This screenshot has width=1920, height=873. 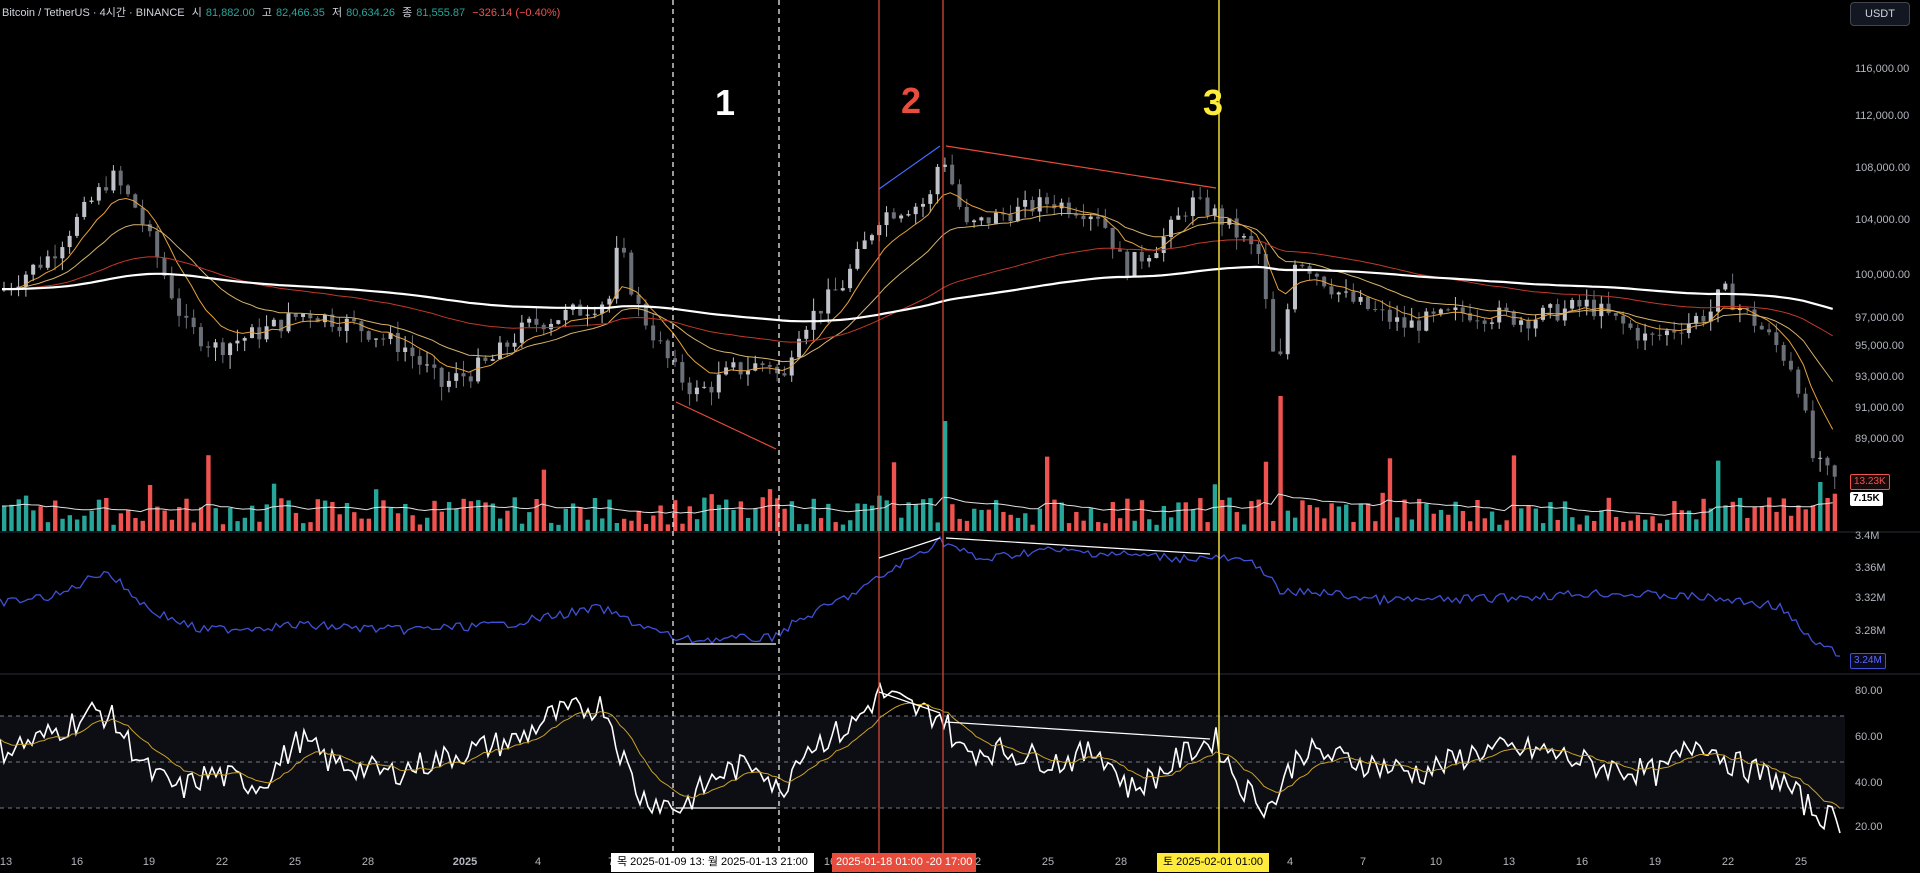 What do you see at coordinates (1870, 482) in the screenshot?
I see `volume-tag-sell: 13.23K` at bounding box center [1870, 482].